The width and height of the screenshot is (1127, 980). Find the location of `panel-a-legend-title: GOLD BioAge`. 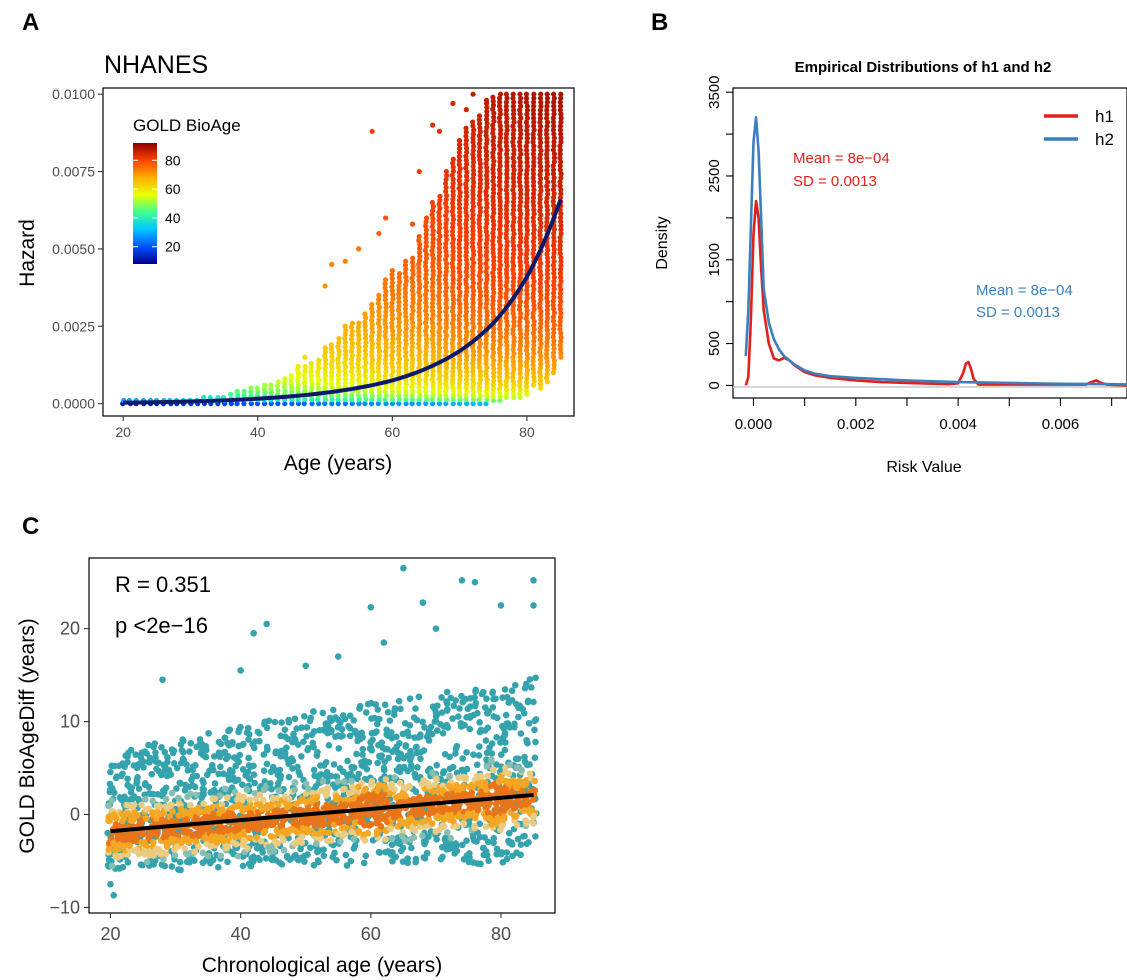

panel-a-legend-title: GOLD BioAge is located at coordinates (187, 125).